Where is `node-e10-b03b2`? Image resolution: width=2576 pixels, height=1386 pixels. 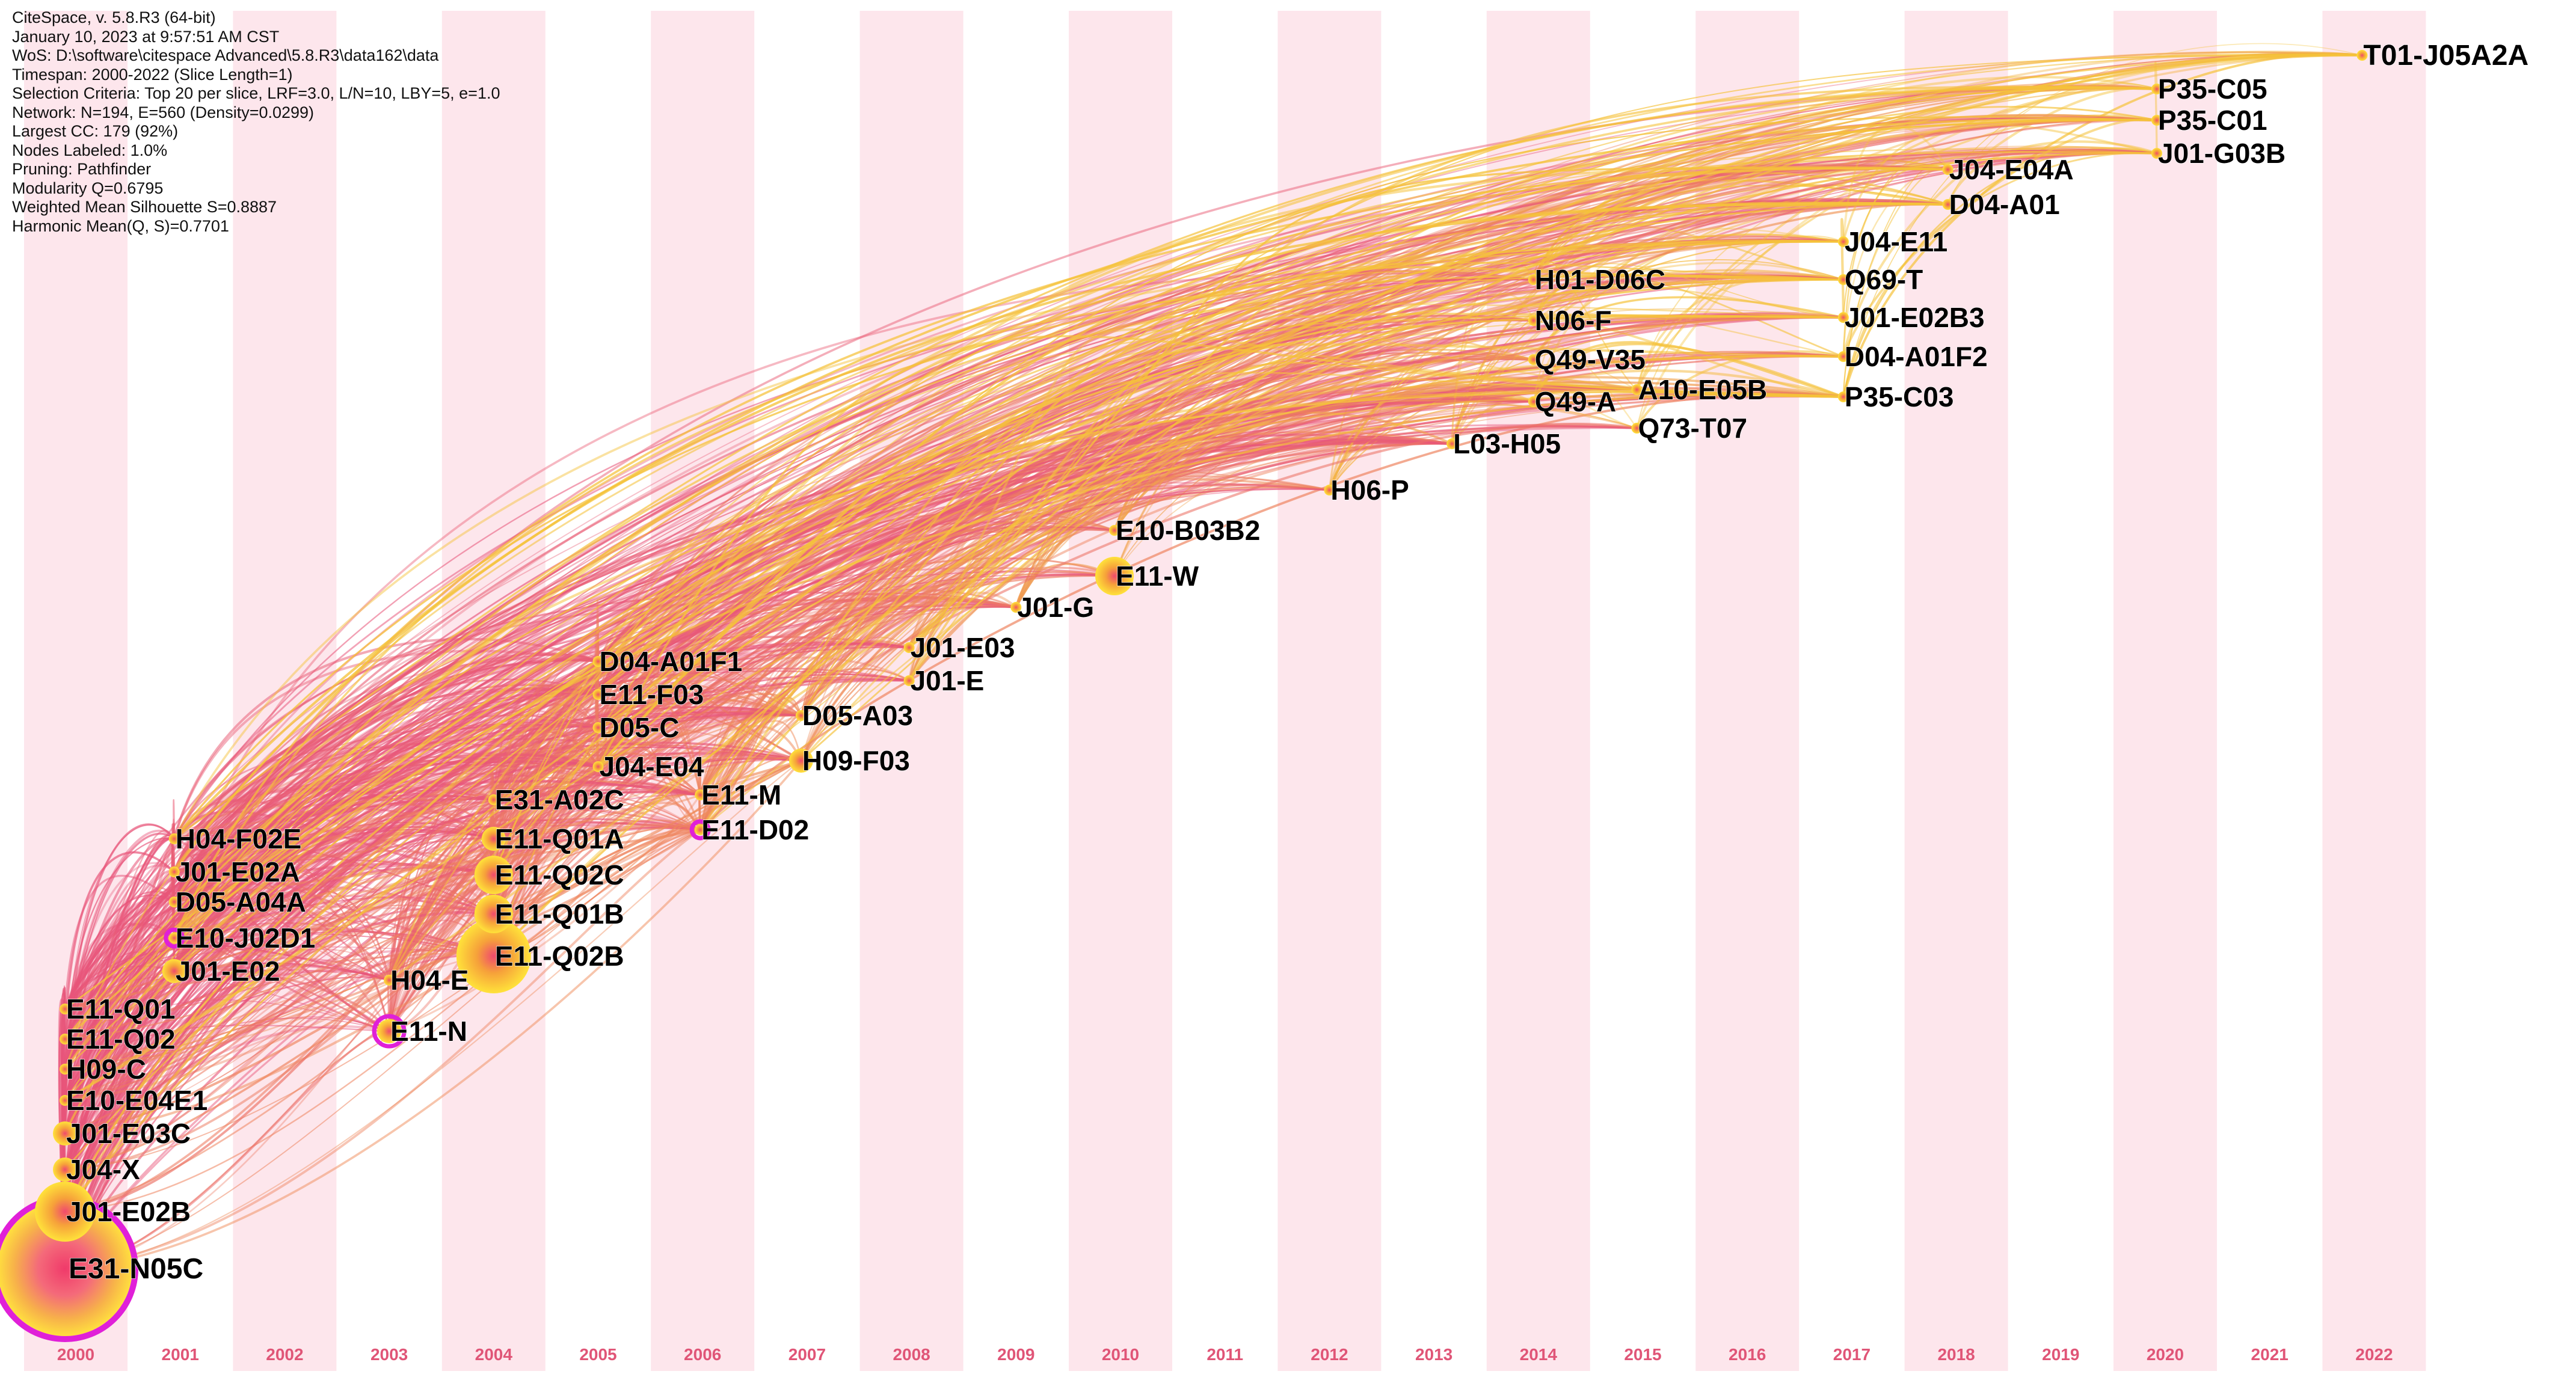 node-e10-b03b2 is located at coordinates (1114, 531).